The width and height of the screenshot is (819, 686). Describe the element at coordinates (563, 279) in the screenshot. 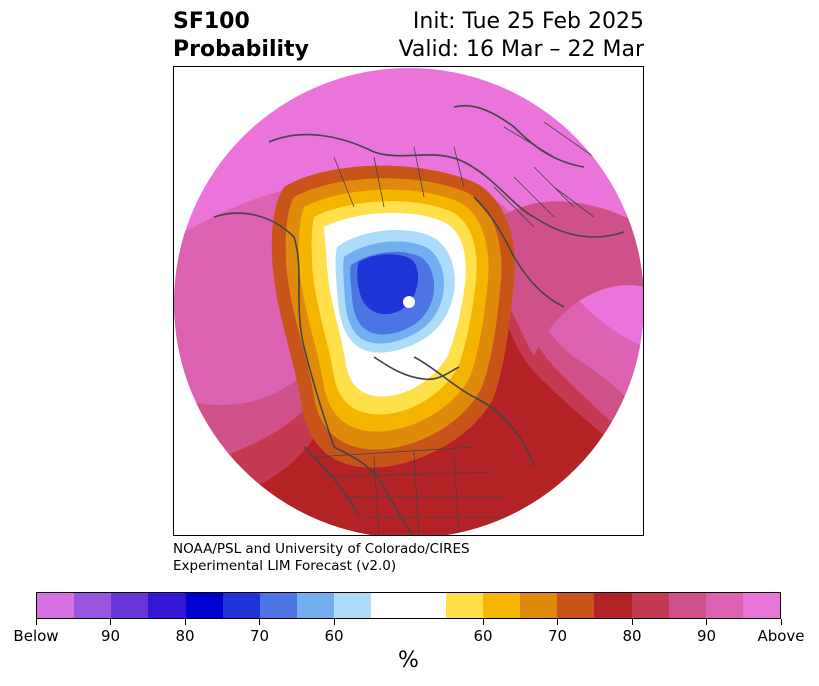

I see `lobe-eurasia` at that location.